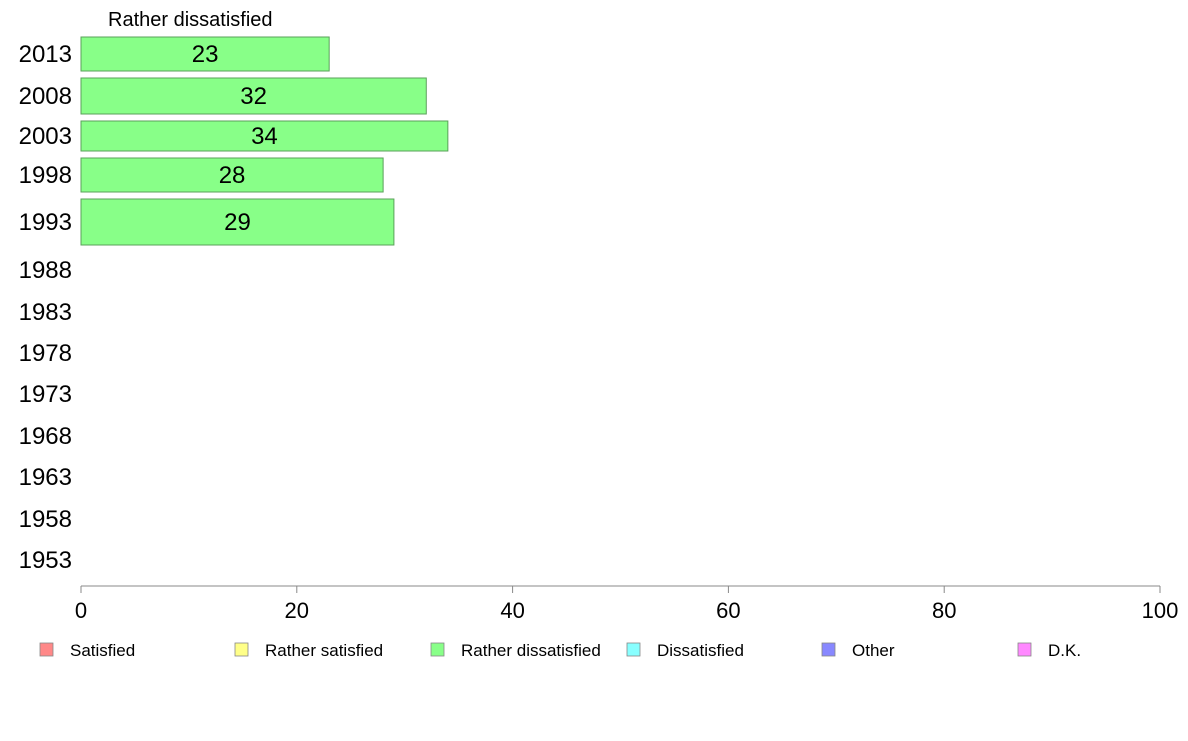 This screenshot has height=741, width=1188. I want to click on y-tick-label: 1953, so click(45, 560).